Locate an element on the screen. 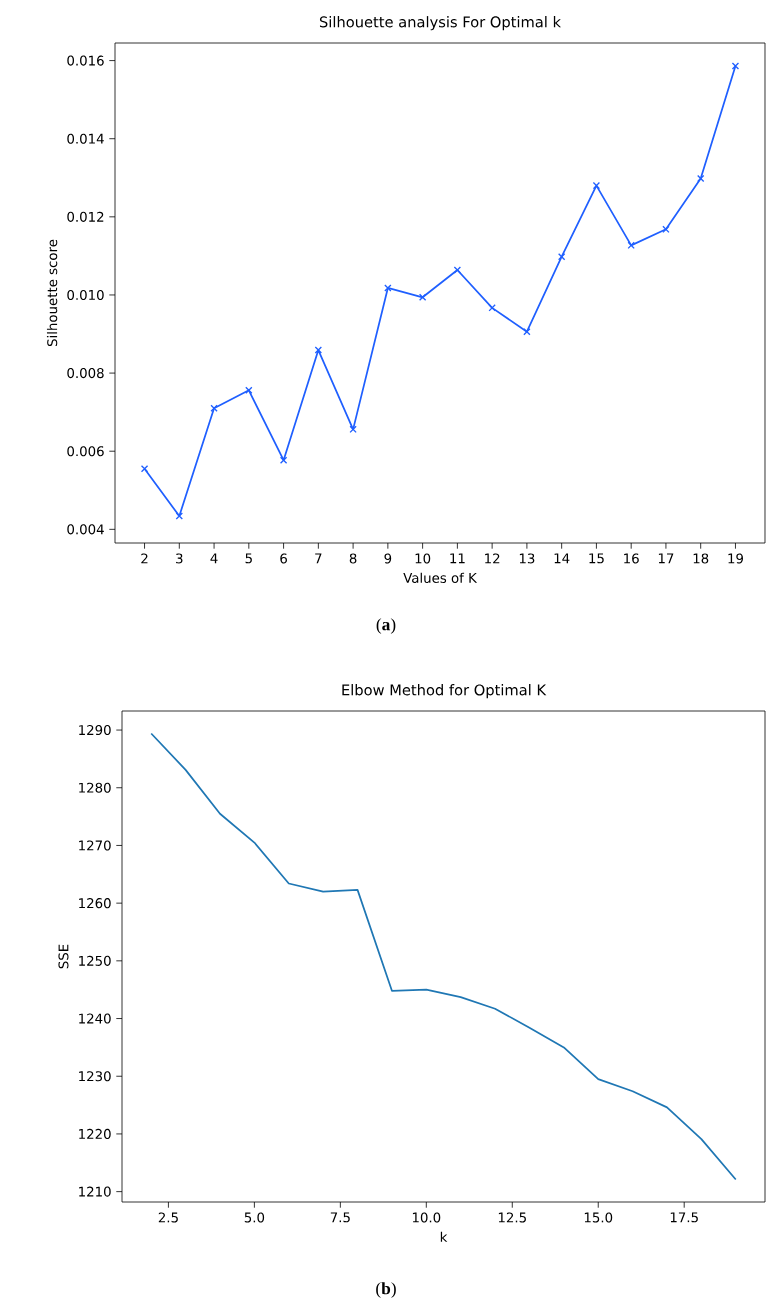  x-tick-label: 14 is located at coordinates (562, 558).